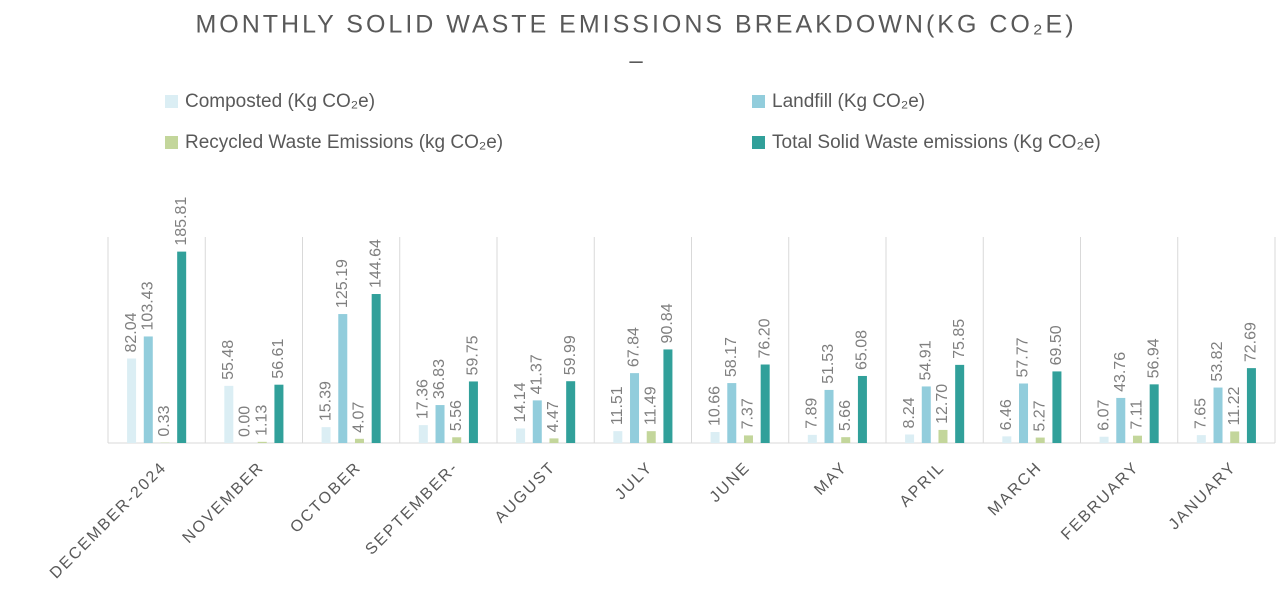  Describe the element at coordinates (636, 60) in the screenshot. I see `chart-subtitle: –` at that location.